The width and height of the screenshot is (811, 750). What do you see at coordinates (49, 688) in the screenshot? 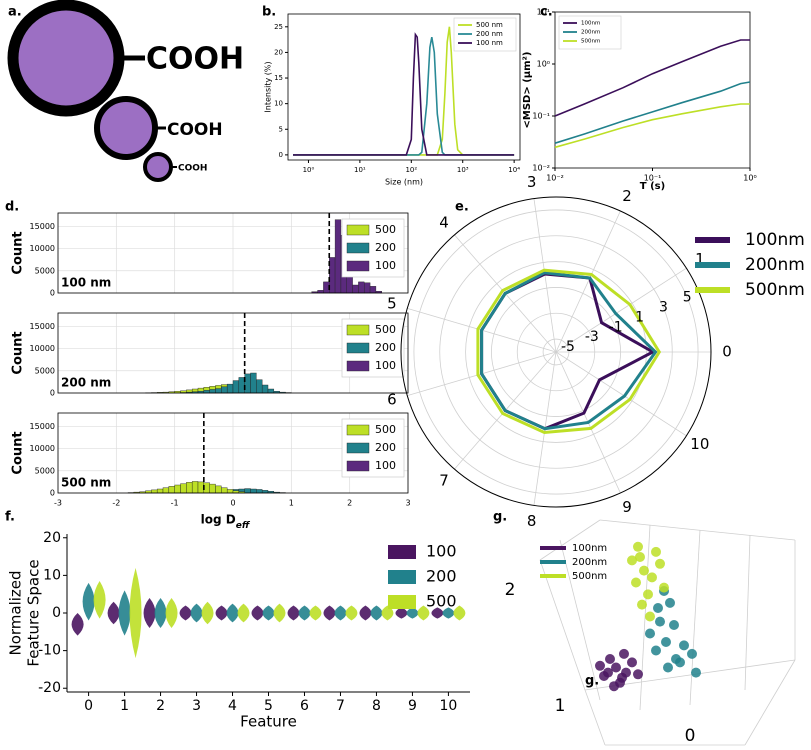
I see `y-tick-label: -20` at bounding box center [49, 688].